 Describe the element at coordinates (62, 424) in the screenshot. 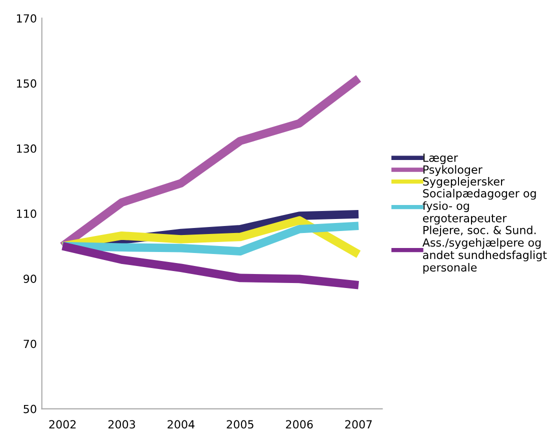

I see `x-tick-label: 2002` at that location.